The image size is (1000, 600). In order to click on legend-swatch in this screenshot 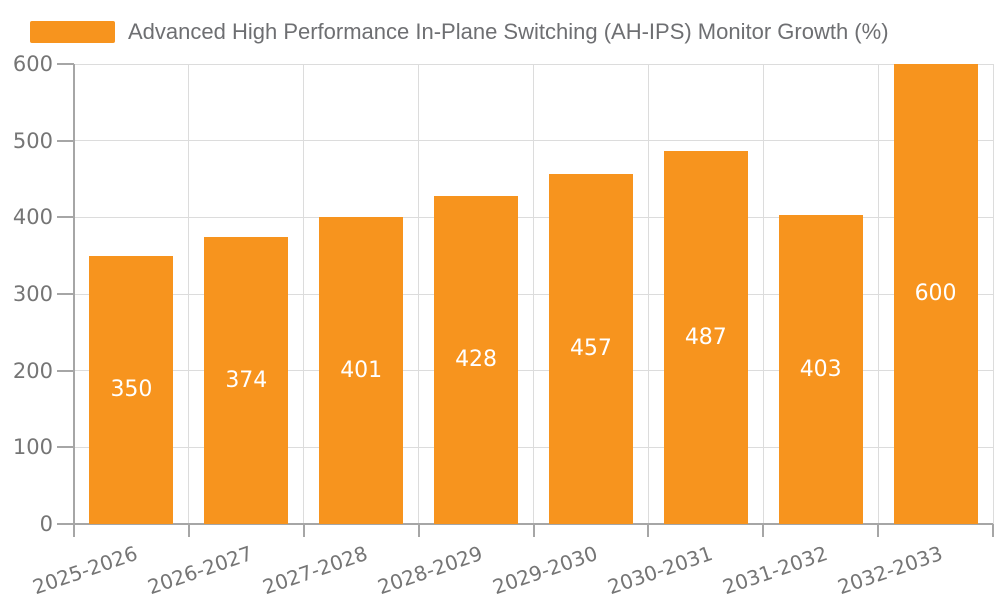, I will do `click(72, 32)`.